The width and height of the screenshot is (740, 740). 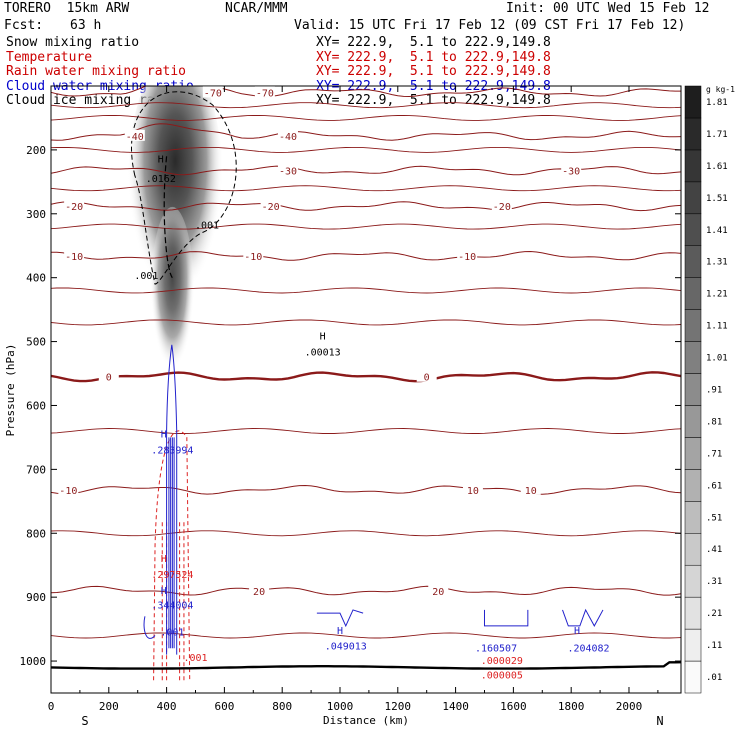 What do you see at coordinates (502, 675) in the screenshot?
I see `extremum-label: .000005` at bounding box center [502, 675].